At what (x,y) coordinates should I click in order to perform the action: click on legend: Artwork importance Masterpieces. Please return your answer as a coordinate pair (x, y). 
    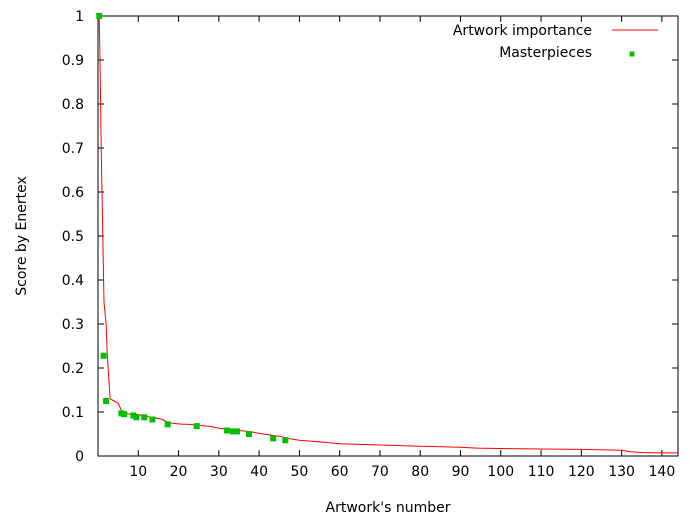
    Looking at the image, I should click on (555, 42).